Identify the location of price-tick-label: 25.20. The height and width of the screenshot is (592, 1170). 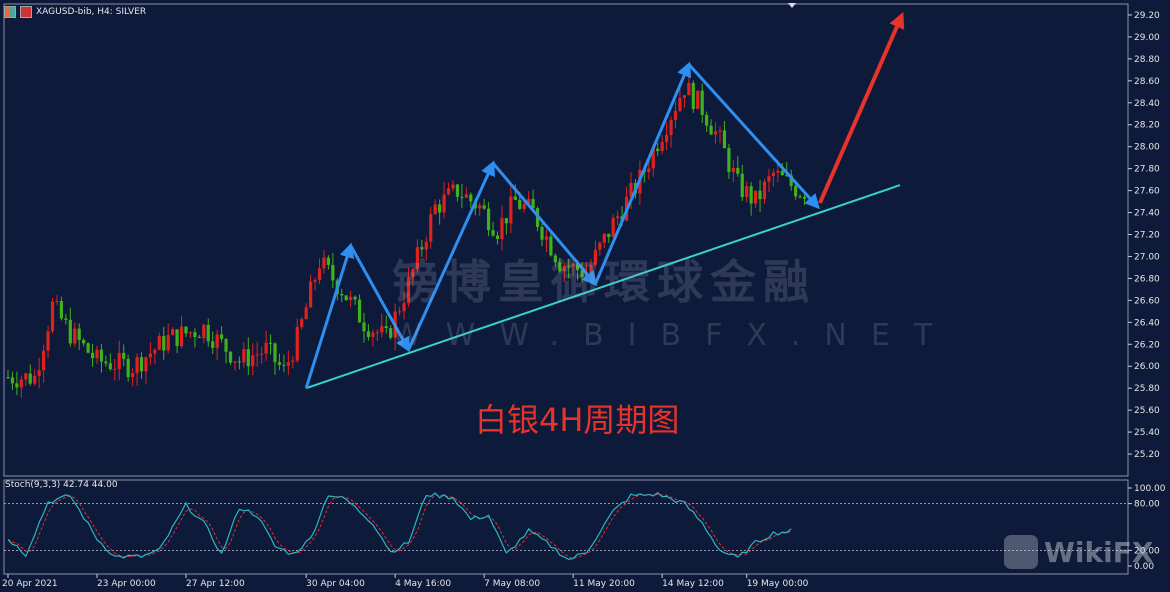
(1147, 455).